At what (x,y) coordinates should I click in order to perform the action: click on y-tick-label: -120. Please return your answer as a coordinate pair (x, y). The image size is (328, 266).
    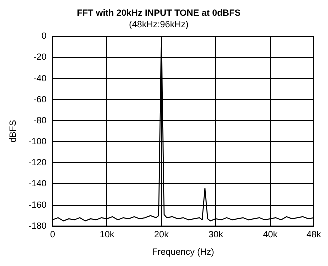
    Looking at the image, I should click on (37, 163).